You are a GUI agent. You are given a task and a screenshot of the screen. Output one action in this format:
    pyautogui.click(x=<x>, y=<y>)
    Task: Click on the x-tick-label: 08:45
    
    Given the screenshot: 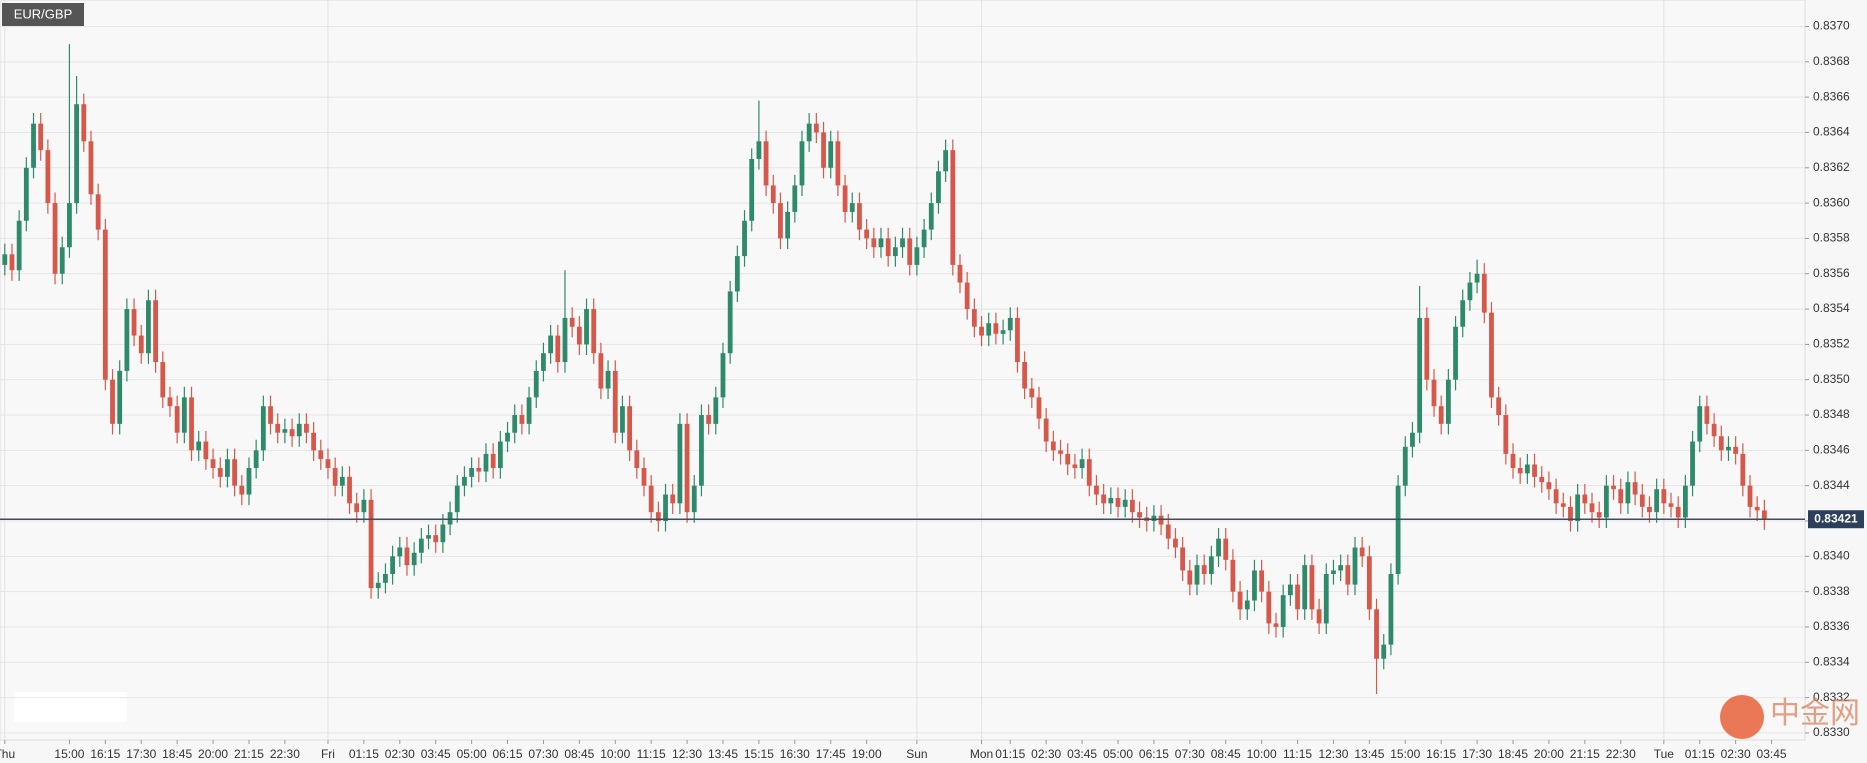 What is the action you would take?
    pyautogui.click(x=579, y=754)
    